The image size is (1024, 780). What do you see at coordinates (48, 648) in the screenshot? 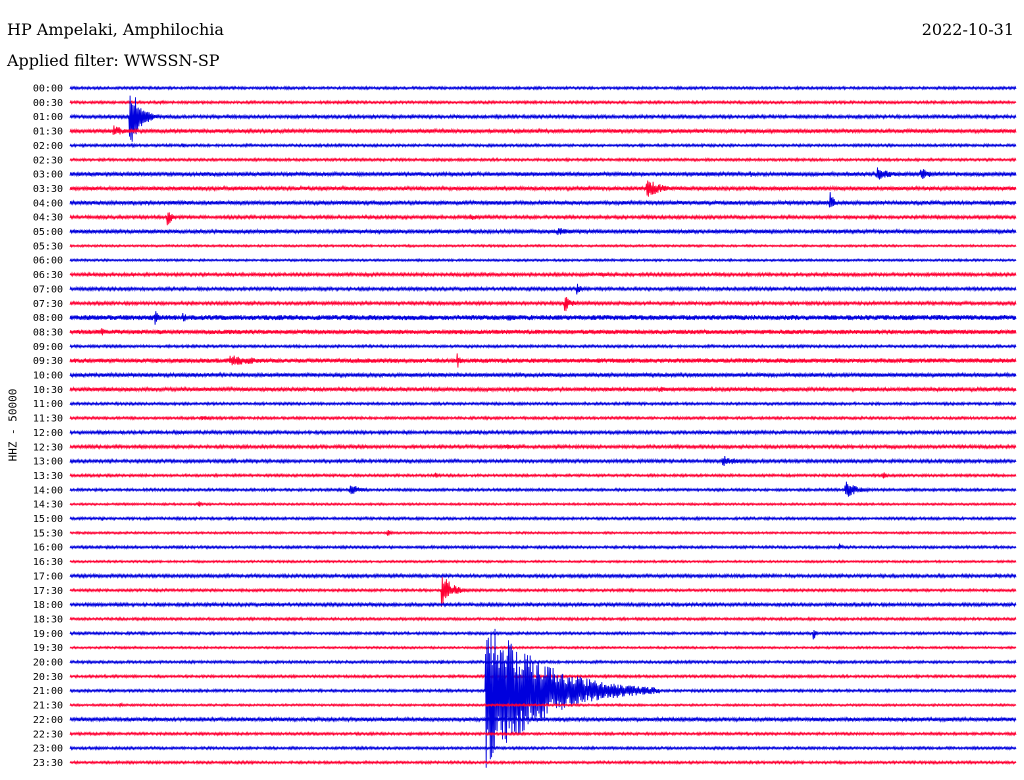
I see `y-tick-label: 19:30` at bounding box center [48, 648].